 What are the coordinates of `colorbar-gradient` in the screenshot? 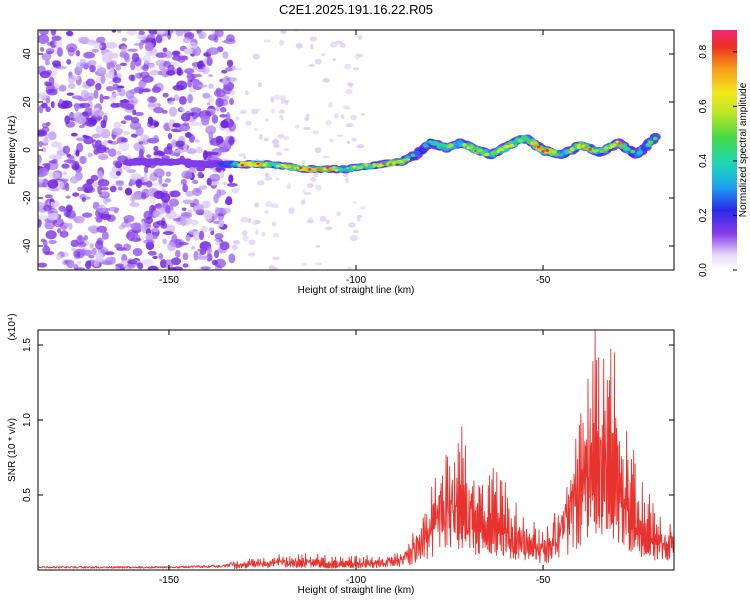 It's located at (724, 150).